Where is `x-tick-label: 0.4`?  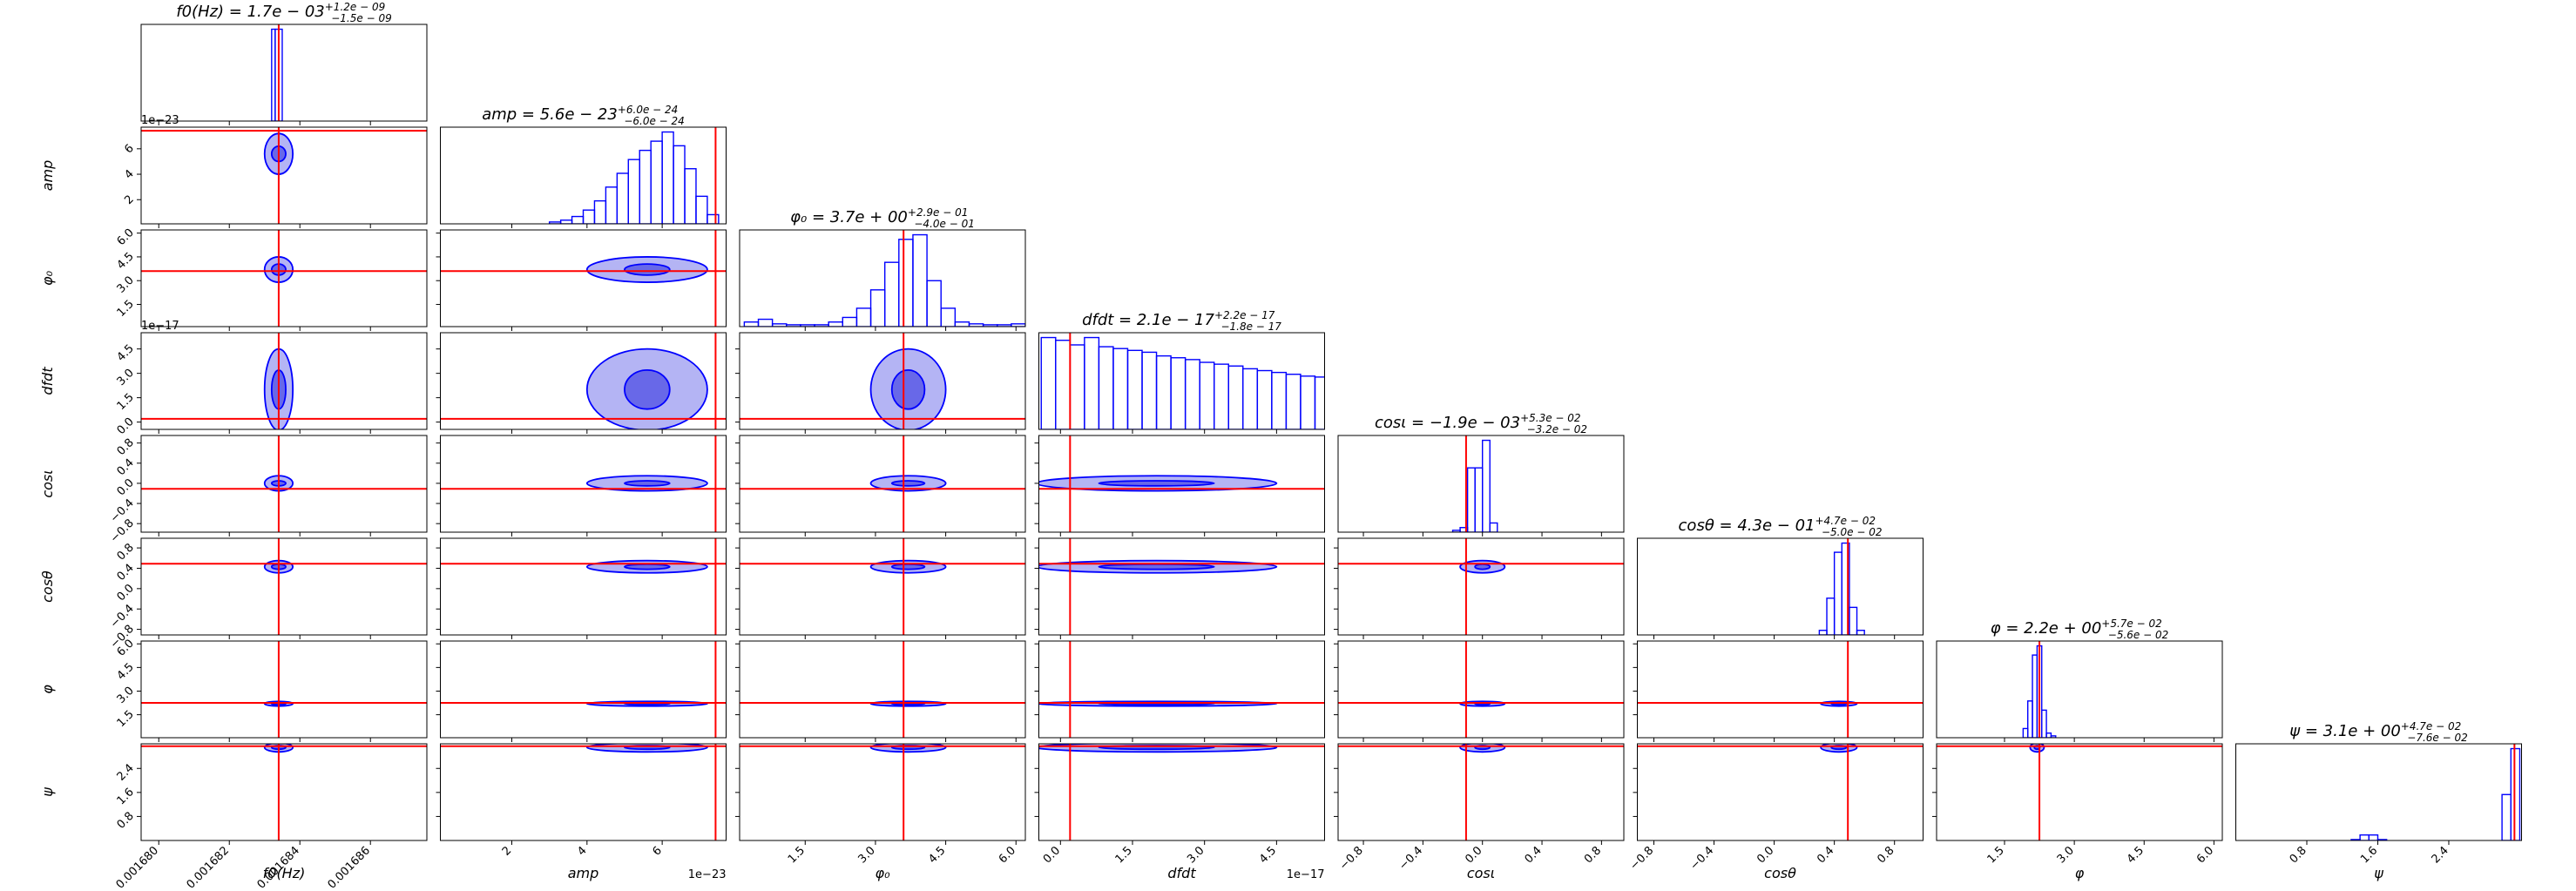
x-tick-label: 0.4 is located at coordinates (1534, 855).